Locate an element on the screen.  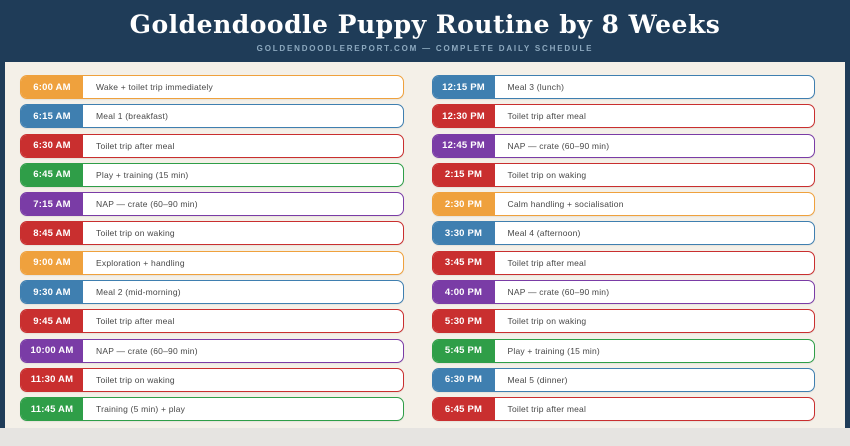
schedule-row: 2:15 PM Toilet trip on waking is located at coordinates (623, 174).